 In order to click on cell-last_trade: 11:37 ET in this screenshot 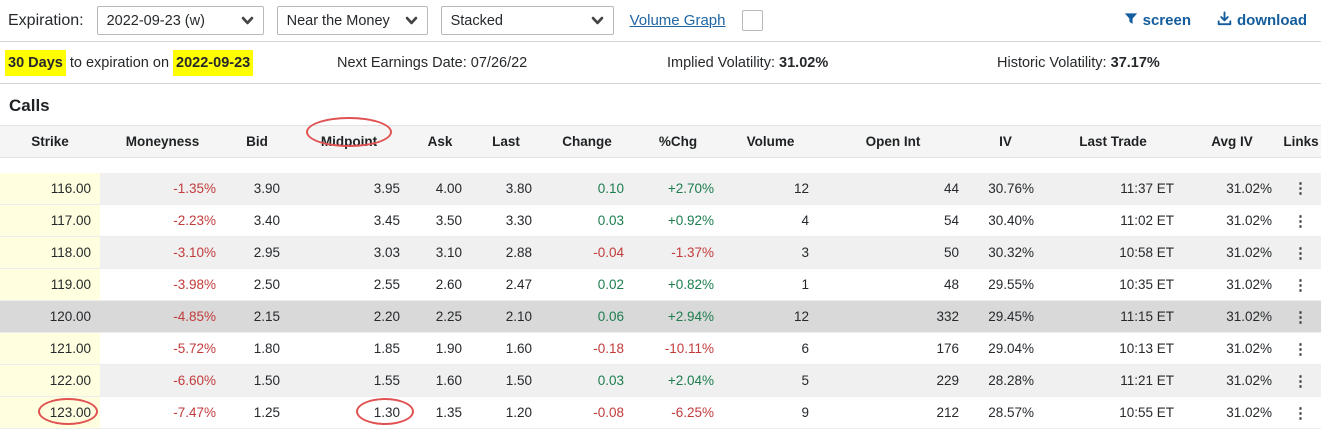, I will do `click(1113, 188)`.